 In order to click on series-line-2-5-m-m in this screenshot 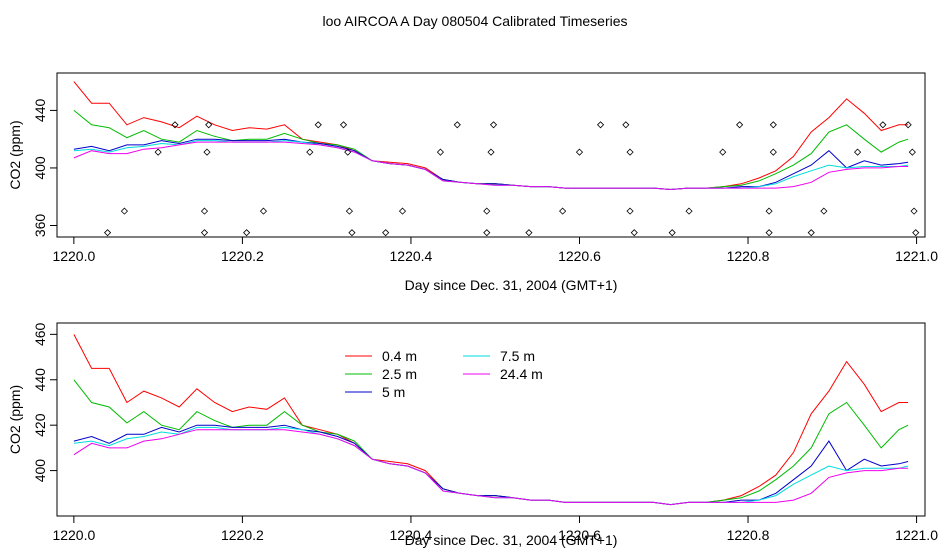, I will do `click(491, 150)`.